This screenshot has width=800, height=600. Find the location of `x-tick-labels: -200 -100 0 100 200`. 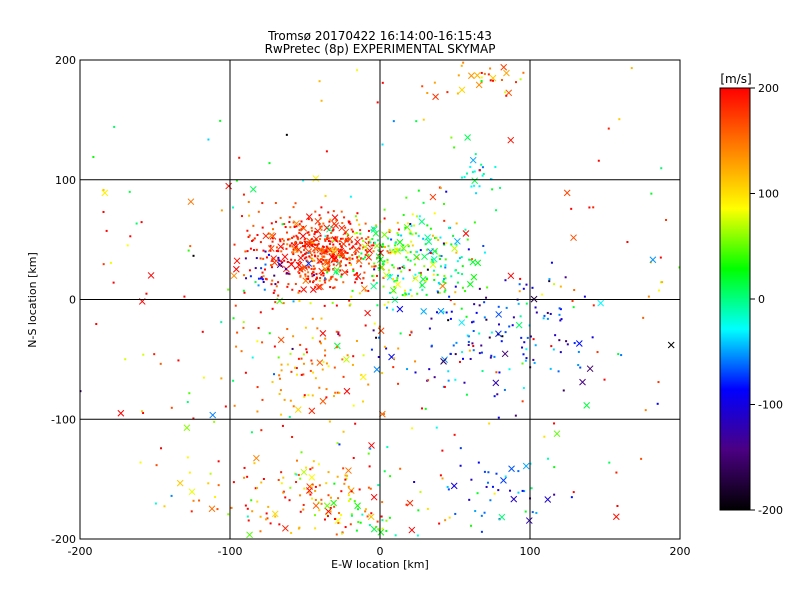

x-tick-labels: -200 -100 0 100 200 is located at coordinates (379, 551).